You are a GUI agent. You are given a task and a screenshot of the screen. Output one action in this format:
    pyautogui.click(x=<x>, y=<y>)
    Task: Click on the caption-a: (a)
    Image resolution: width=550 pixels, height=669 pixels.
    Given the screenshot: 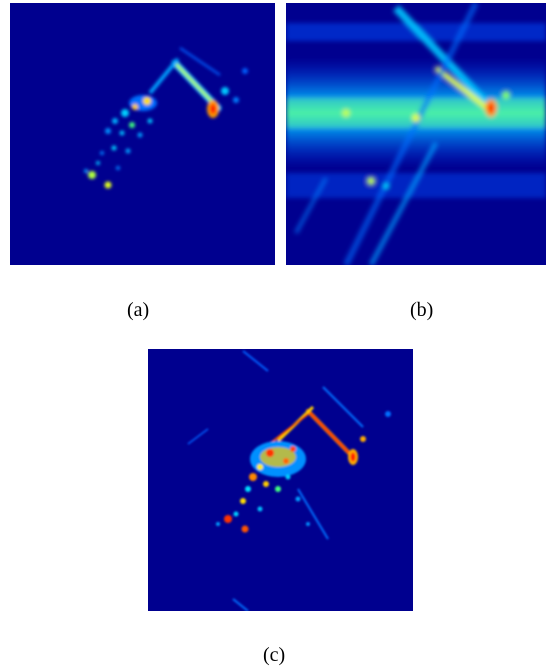 What is the action you would take?
    pyautogui.click(x=138, y=310)
    